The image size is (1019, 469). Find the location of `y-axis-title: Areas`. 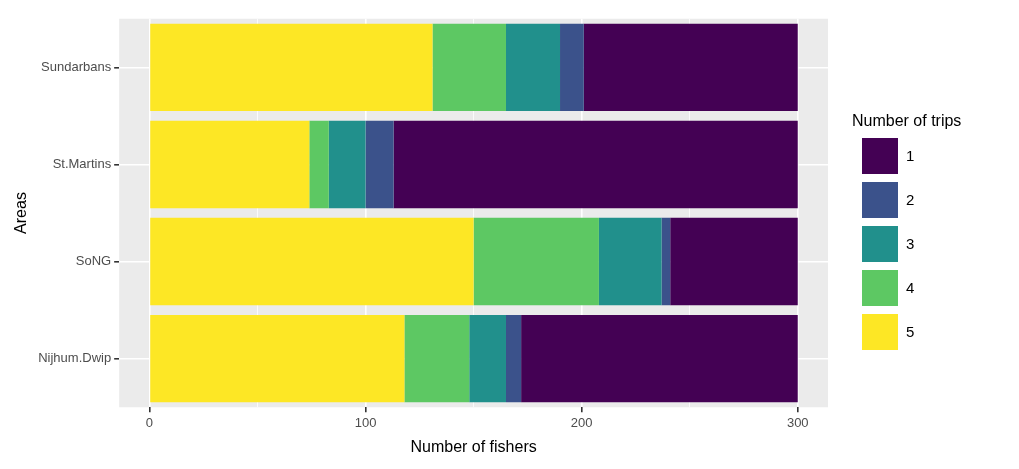

y-axis-title: Areas is located at coordinates (21, 213).